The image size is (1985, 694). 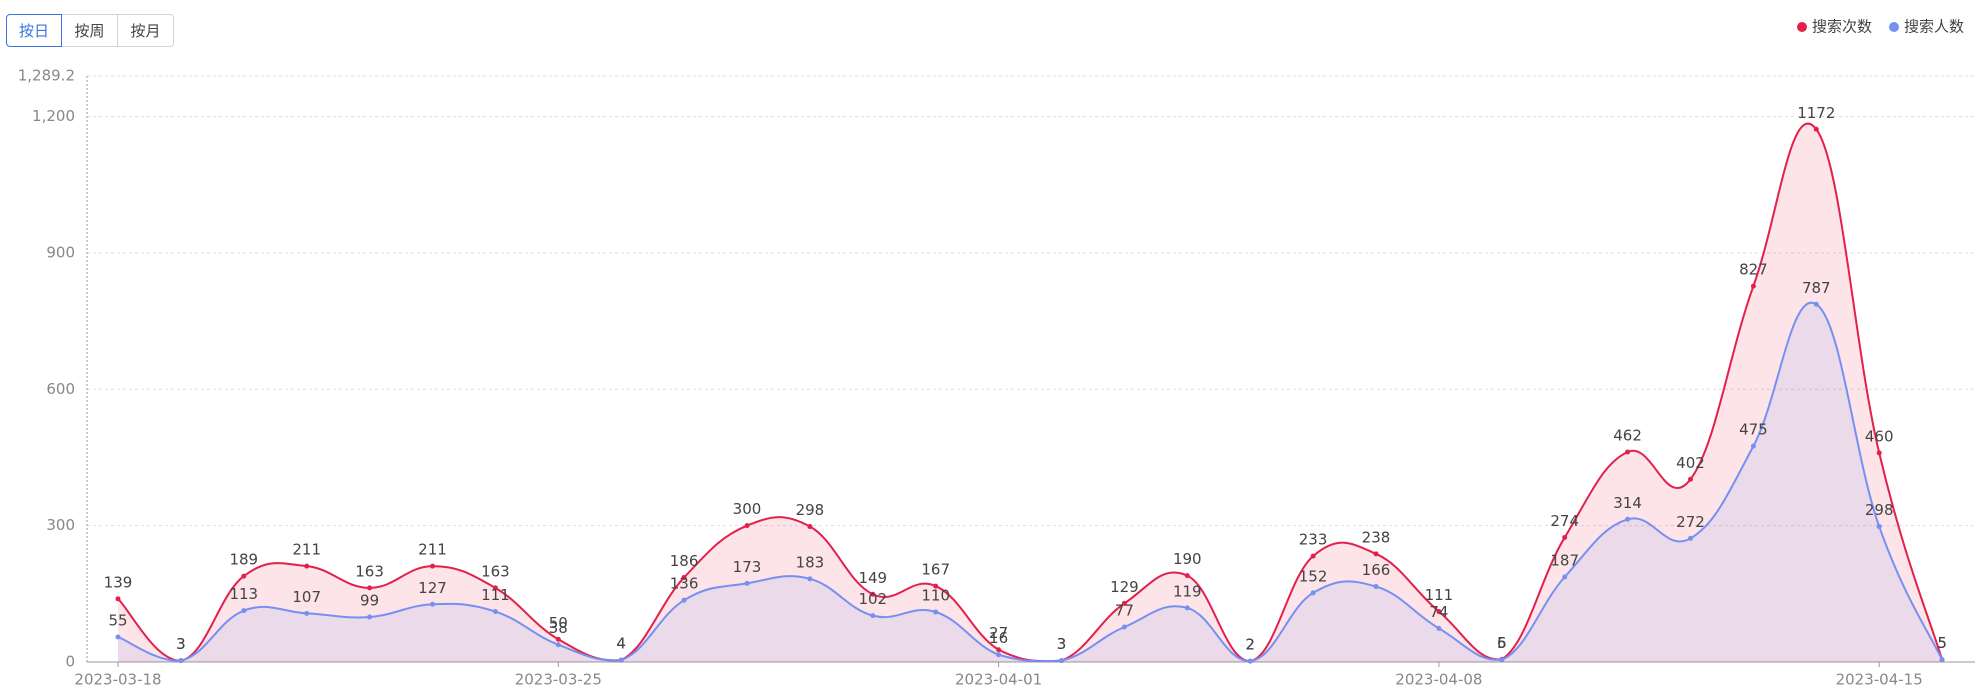 What do you see at coordinates (1250, 645) in the screenshot?
I see `data-label: 2` at bounding box center [1250, 645].